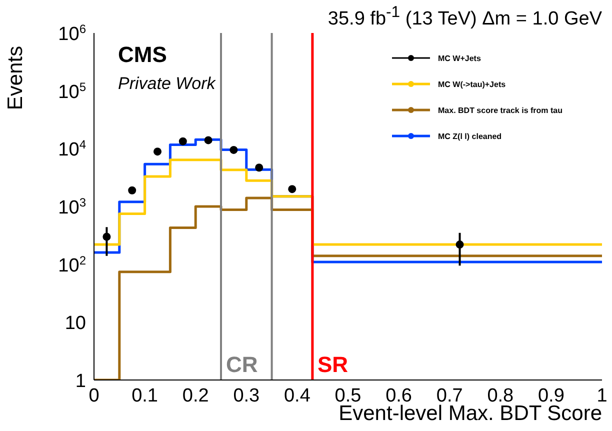 This screenshot has width=612, height=431. Describe the element at coordinates (246, 395) in the screenshot. I see `x-tick-label: 0.3` at that location.